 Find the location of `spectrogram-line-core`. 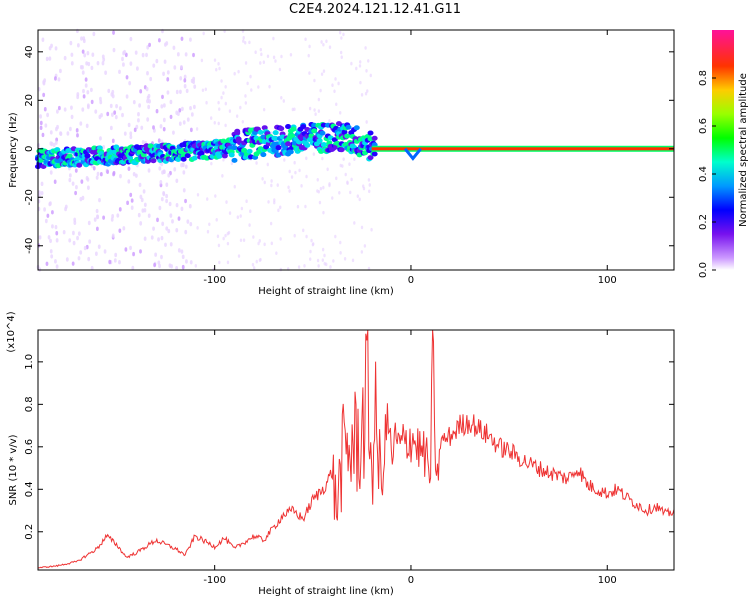

spectrogram-line-core is located at coordinates (522, 149).